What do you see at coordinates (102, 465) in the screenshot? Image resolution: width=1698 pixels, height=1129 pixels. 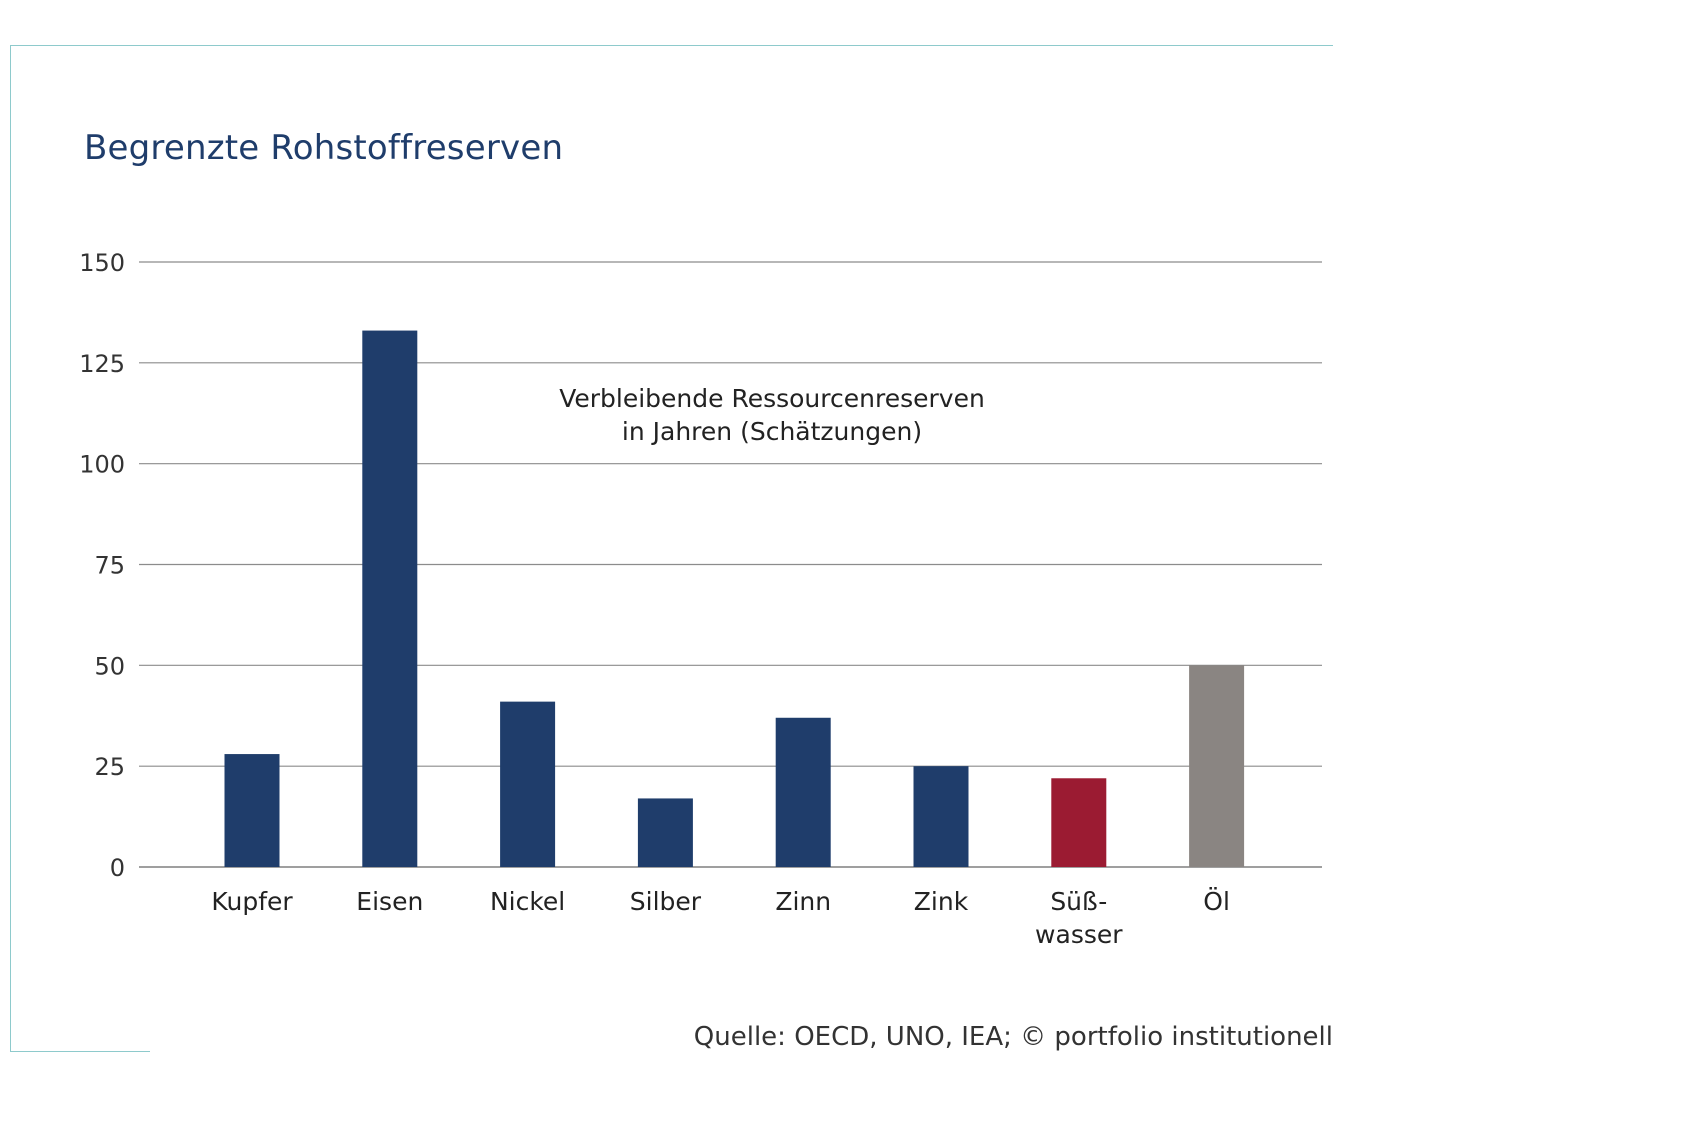 I see `y-tick-label: 100` at bounding box center [102, 465].